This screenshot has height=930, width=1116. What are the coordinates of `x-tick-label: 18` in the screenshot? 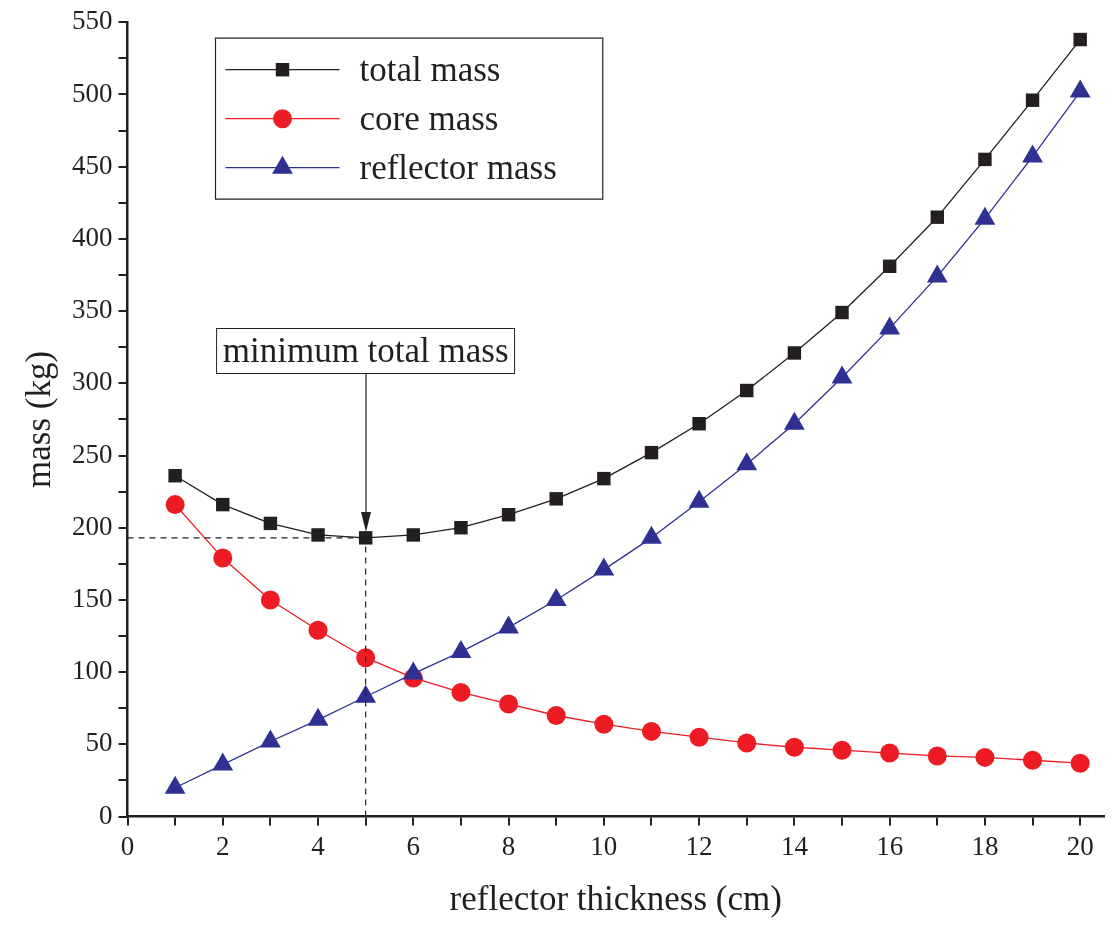 It's located at (985, 845).